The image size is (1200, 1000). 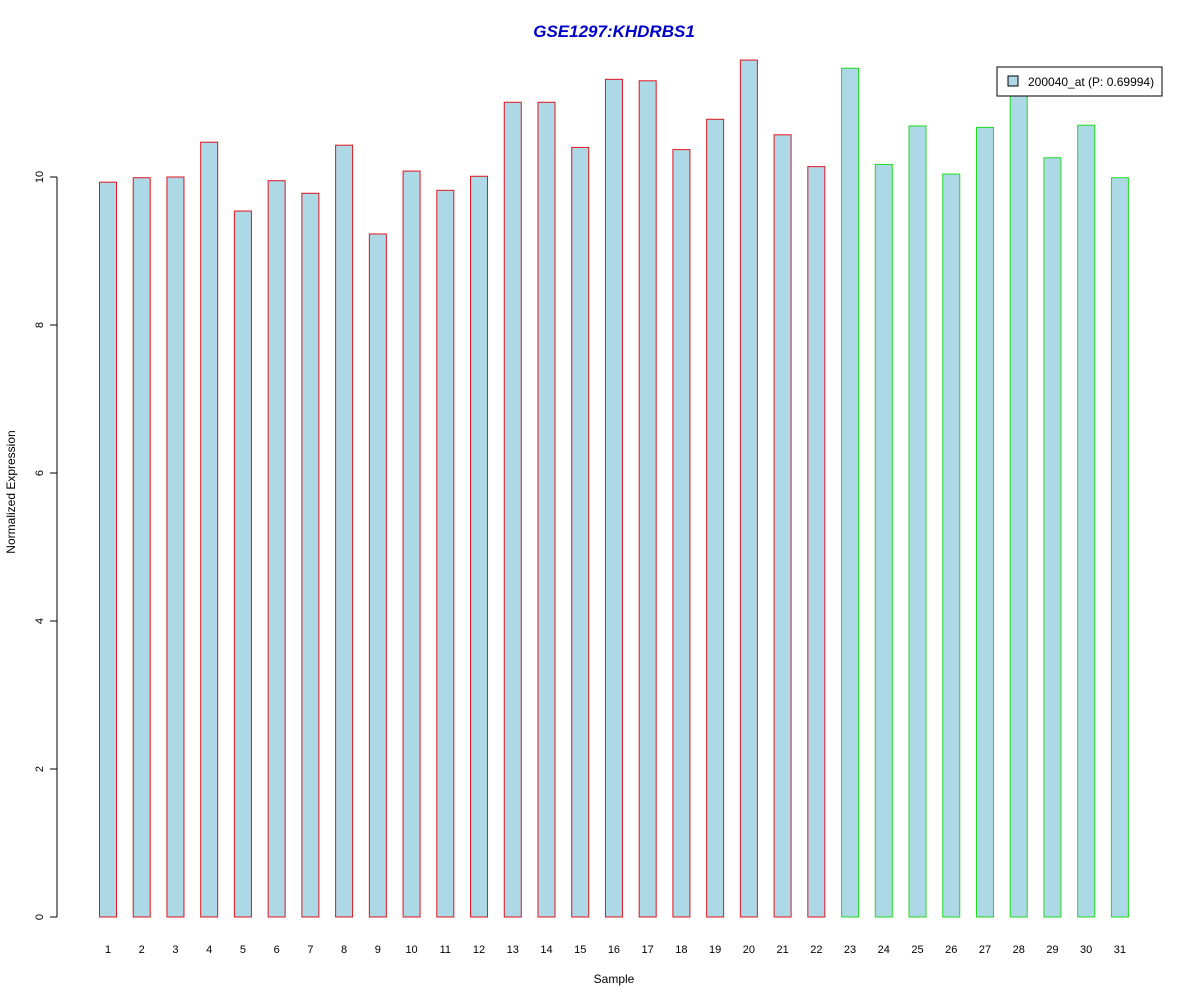 What do you see at coordinates (648, 950) in the screenshot?
I see `x-tick-label: 17` at bounding box center [648, 950].